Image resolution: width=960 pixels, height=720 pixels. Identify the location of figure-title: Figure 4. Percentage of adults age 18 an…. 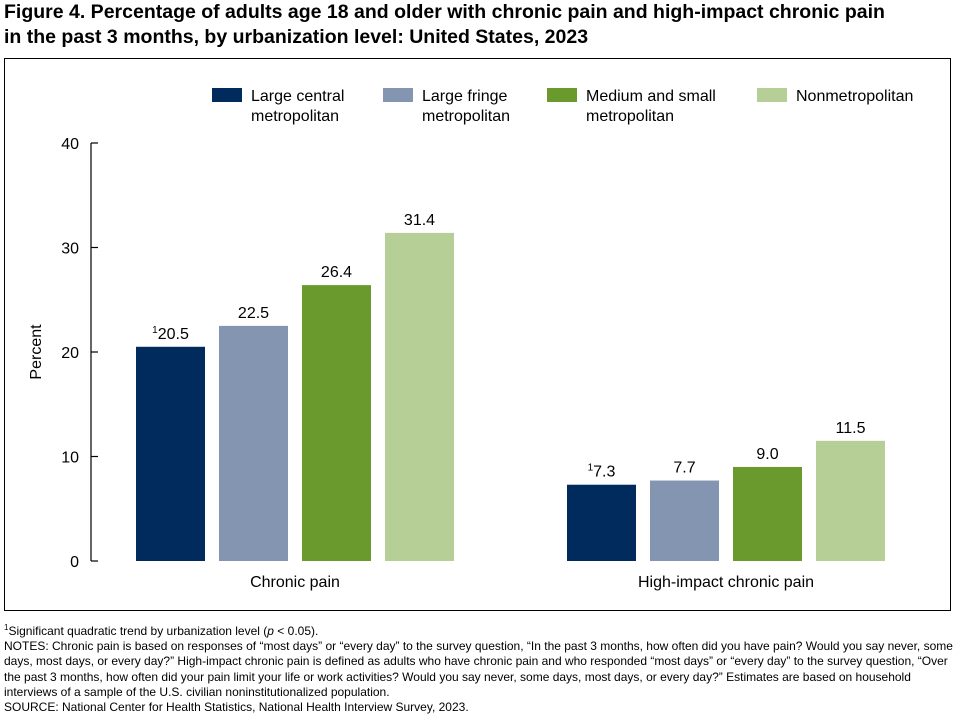
(444, 24).